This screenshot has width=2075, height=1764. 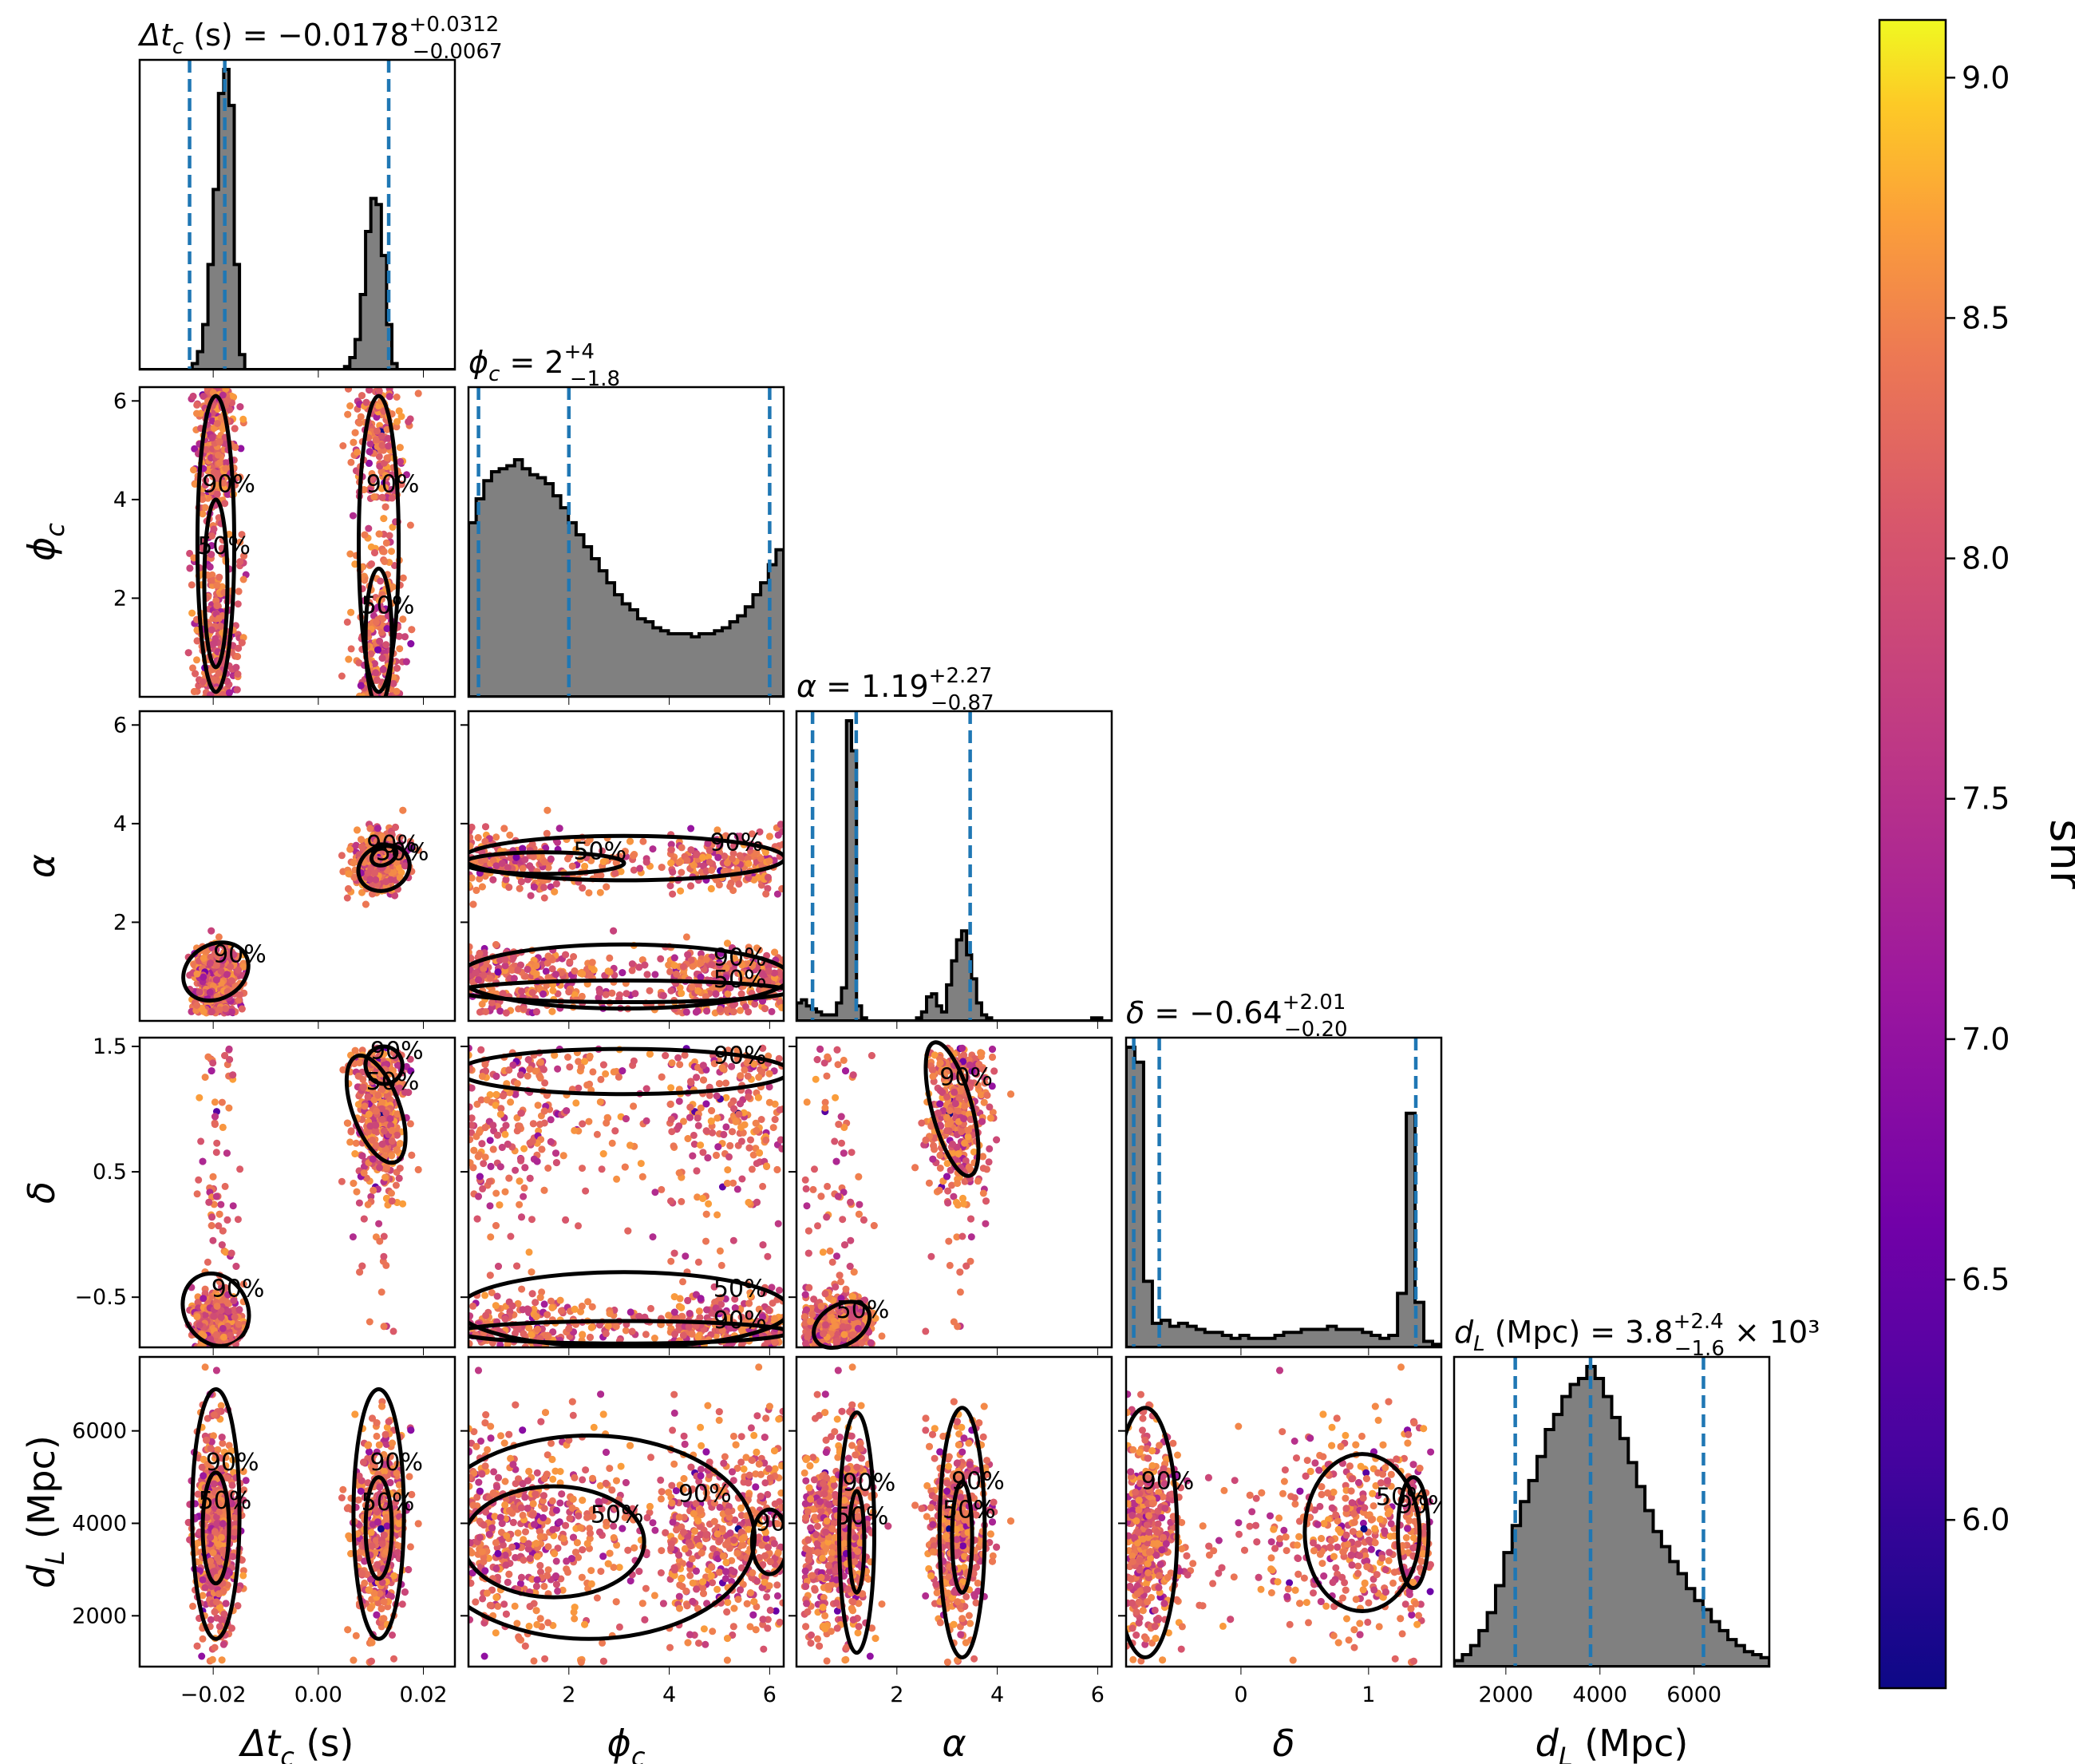 What do you see at coordinates (740, 957) in the screenshot?
I see `contour-label: 90%` at bounding box center [740, 957].